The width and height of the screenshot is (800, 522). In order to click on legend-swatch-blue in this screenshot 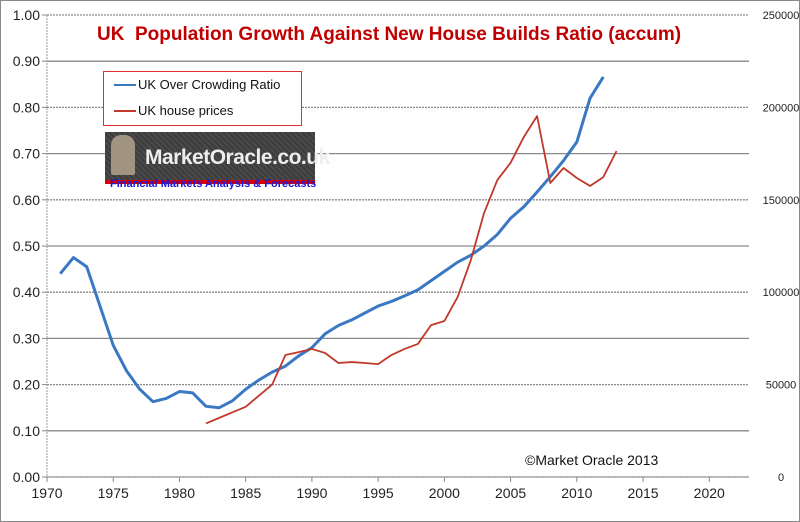, I will do `click(125, 84)`.